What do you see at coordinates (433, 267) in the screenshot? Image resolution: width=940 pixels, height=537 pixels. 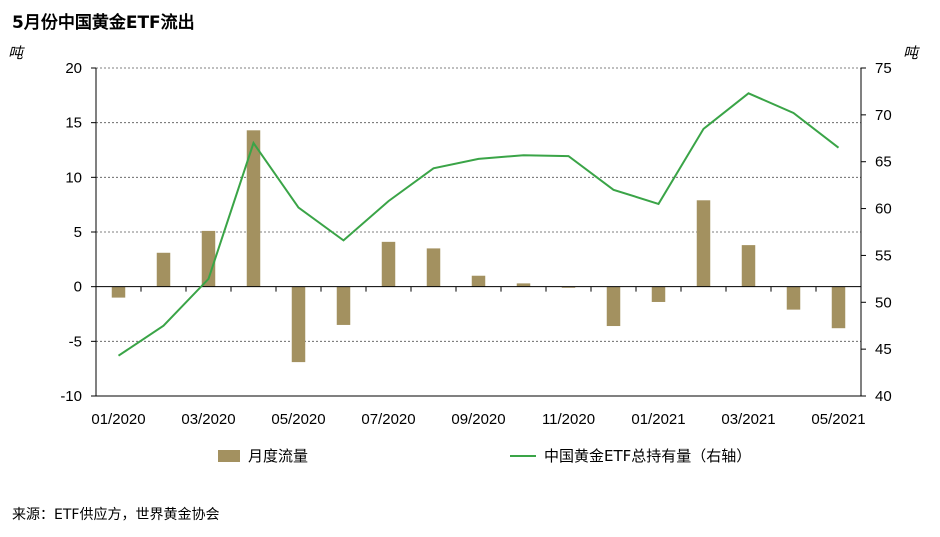 I see `bar-08/2020` at bounding box center [433, 267].